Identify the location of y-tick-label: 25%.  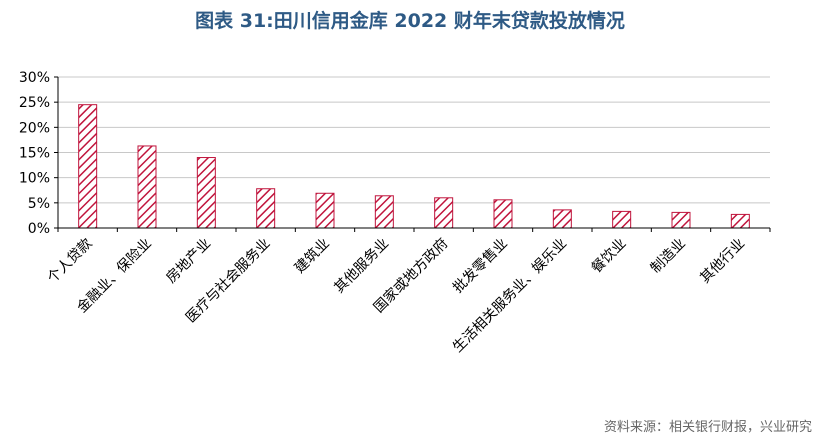
(34, 103).